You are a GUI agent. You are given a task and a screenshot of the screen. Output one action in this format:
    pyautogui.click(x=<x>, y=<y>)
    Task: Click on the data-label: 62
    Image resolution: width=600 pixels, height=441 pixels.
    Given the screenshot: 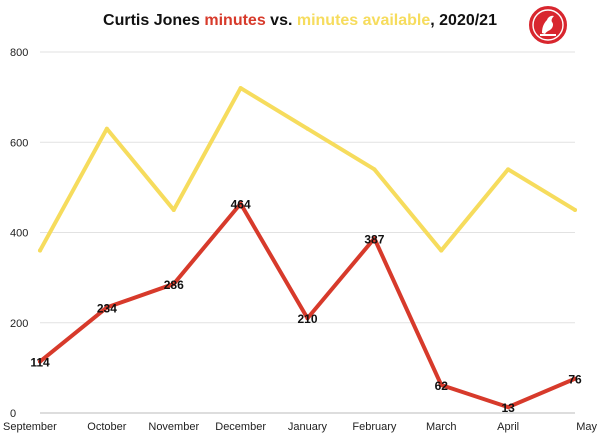 What is the action you would take?
    pyautogui.click(x=442, y=386)
    